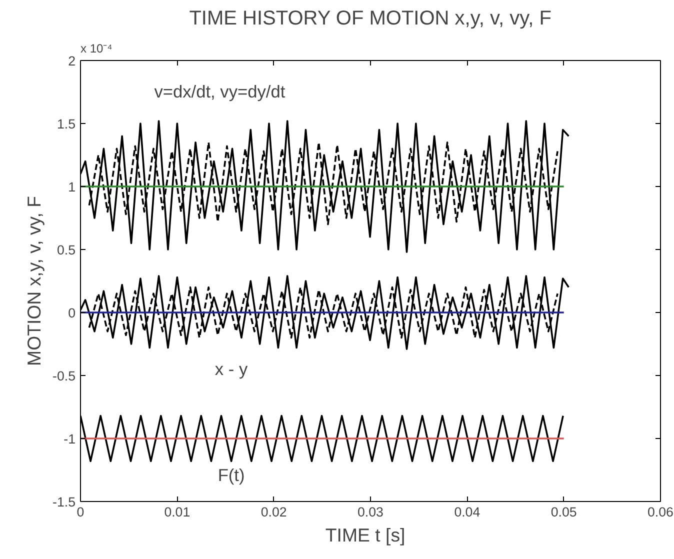 The width and height of the screenshot is (674, 559). I want to click on chart-title: TIME HISTORY OF MOTION x,y, v, vy, F, so click(370, 19).